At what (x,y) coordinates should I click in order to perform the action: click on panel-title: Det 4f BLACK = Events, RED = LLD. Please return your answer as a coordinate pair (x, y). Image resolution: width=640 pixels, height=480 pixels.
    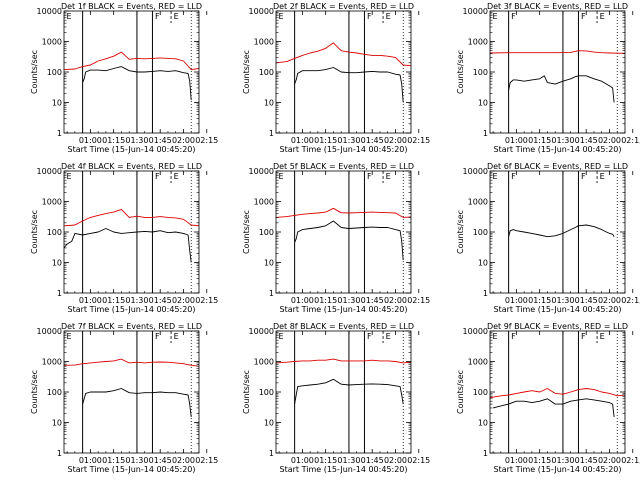
    Looking at the image, I should click on (131, 166).